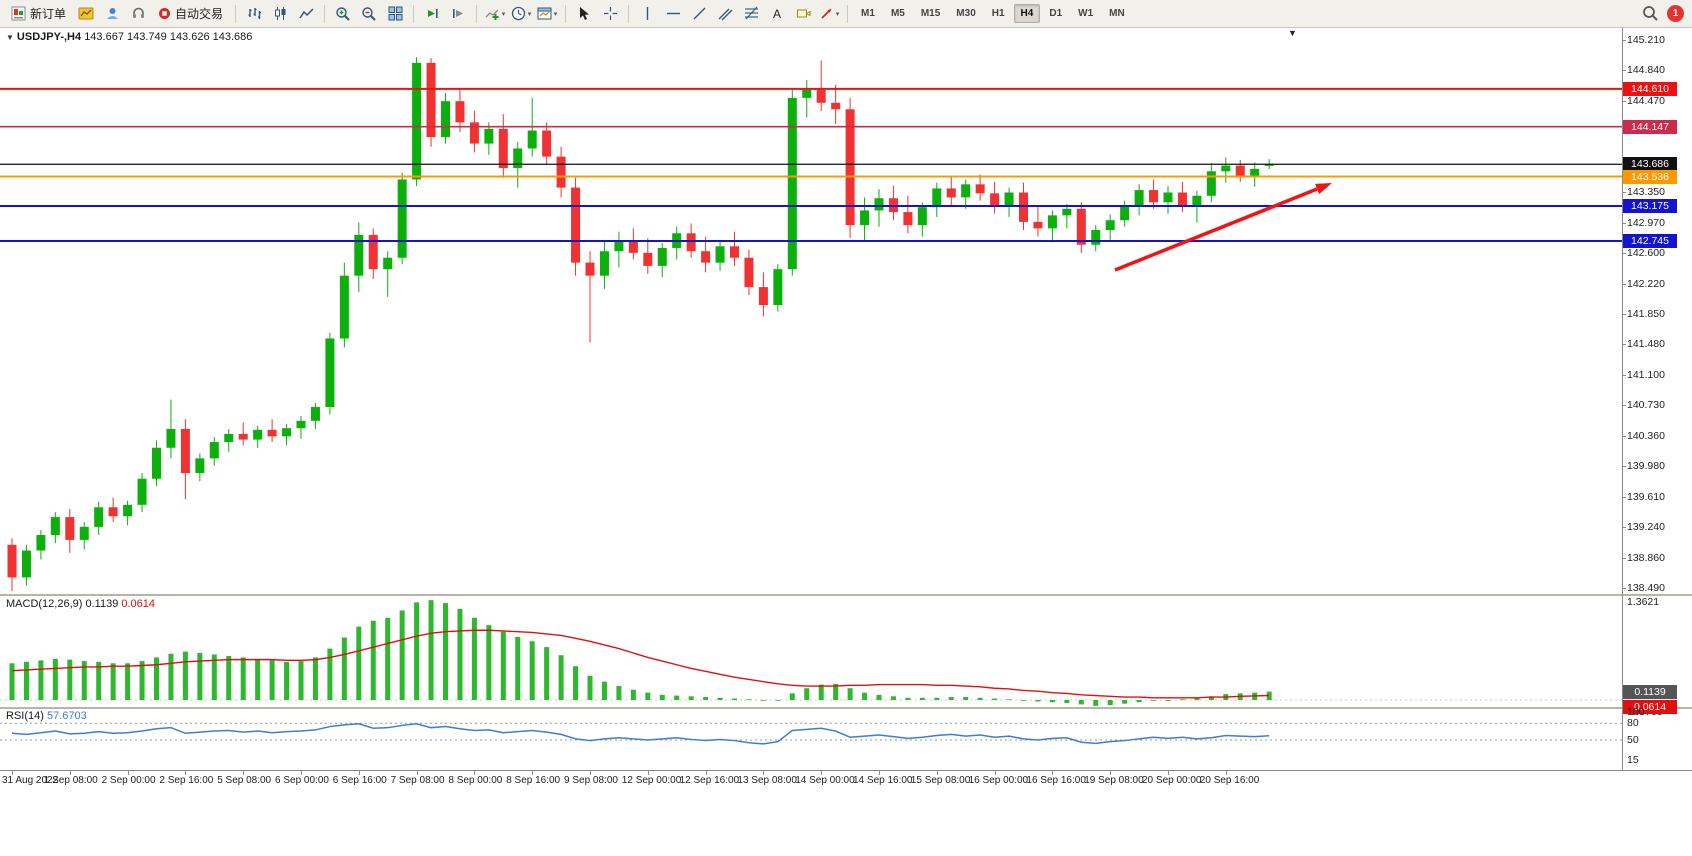 The width and height of the screenshot is (1692, 856). I want to click on crosshair-icon, so click(610, 13).